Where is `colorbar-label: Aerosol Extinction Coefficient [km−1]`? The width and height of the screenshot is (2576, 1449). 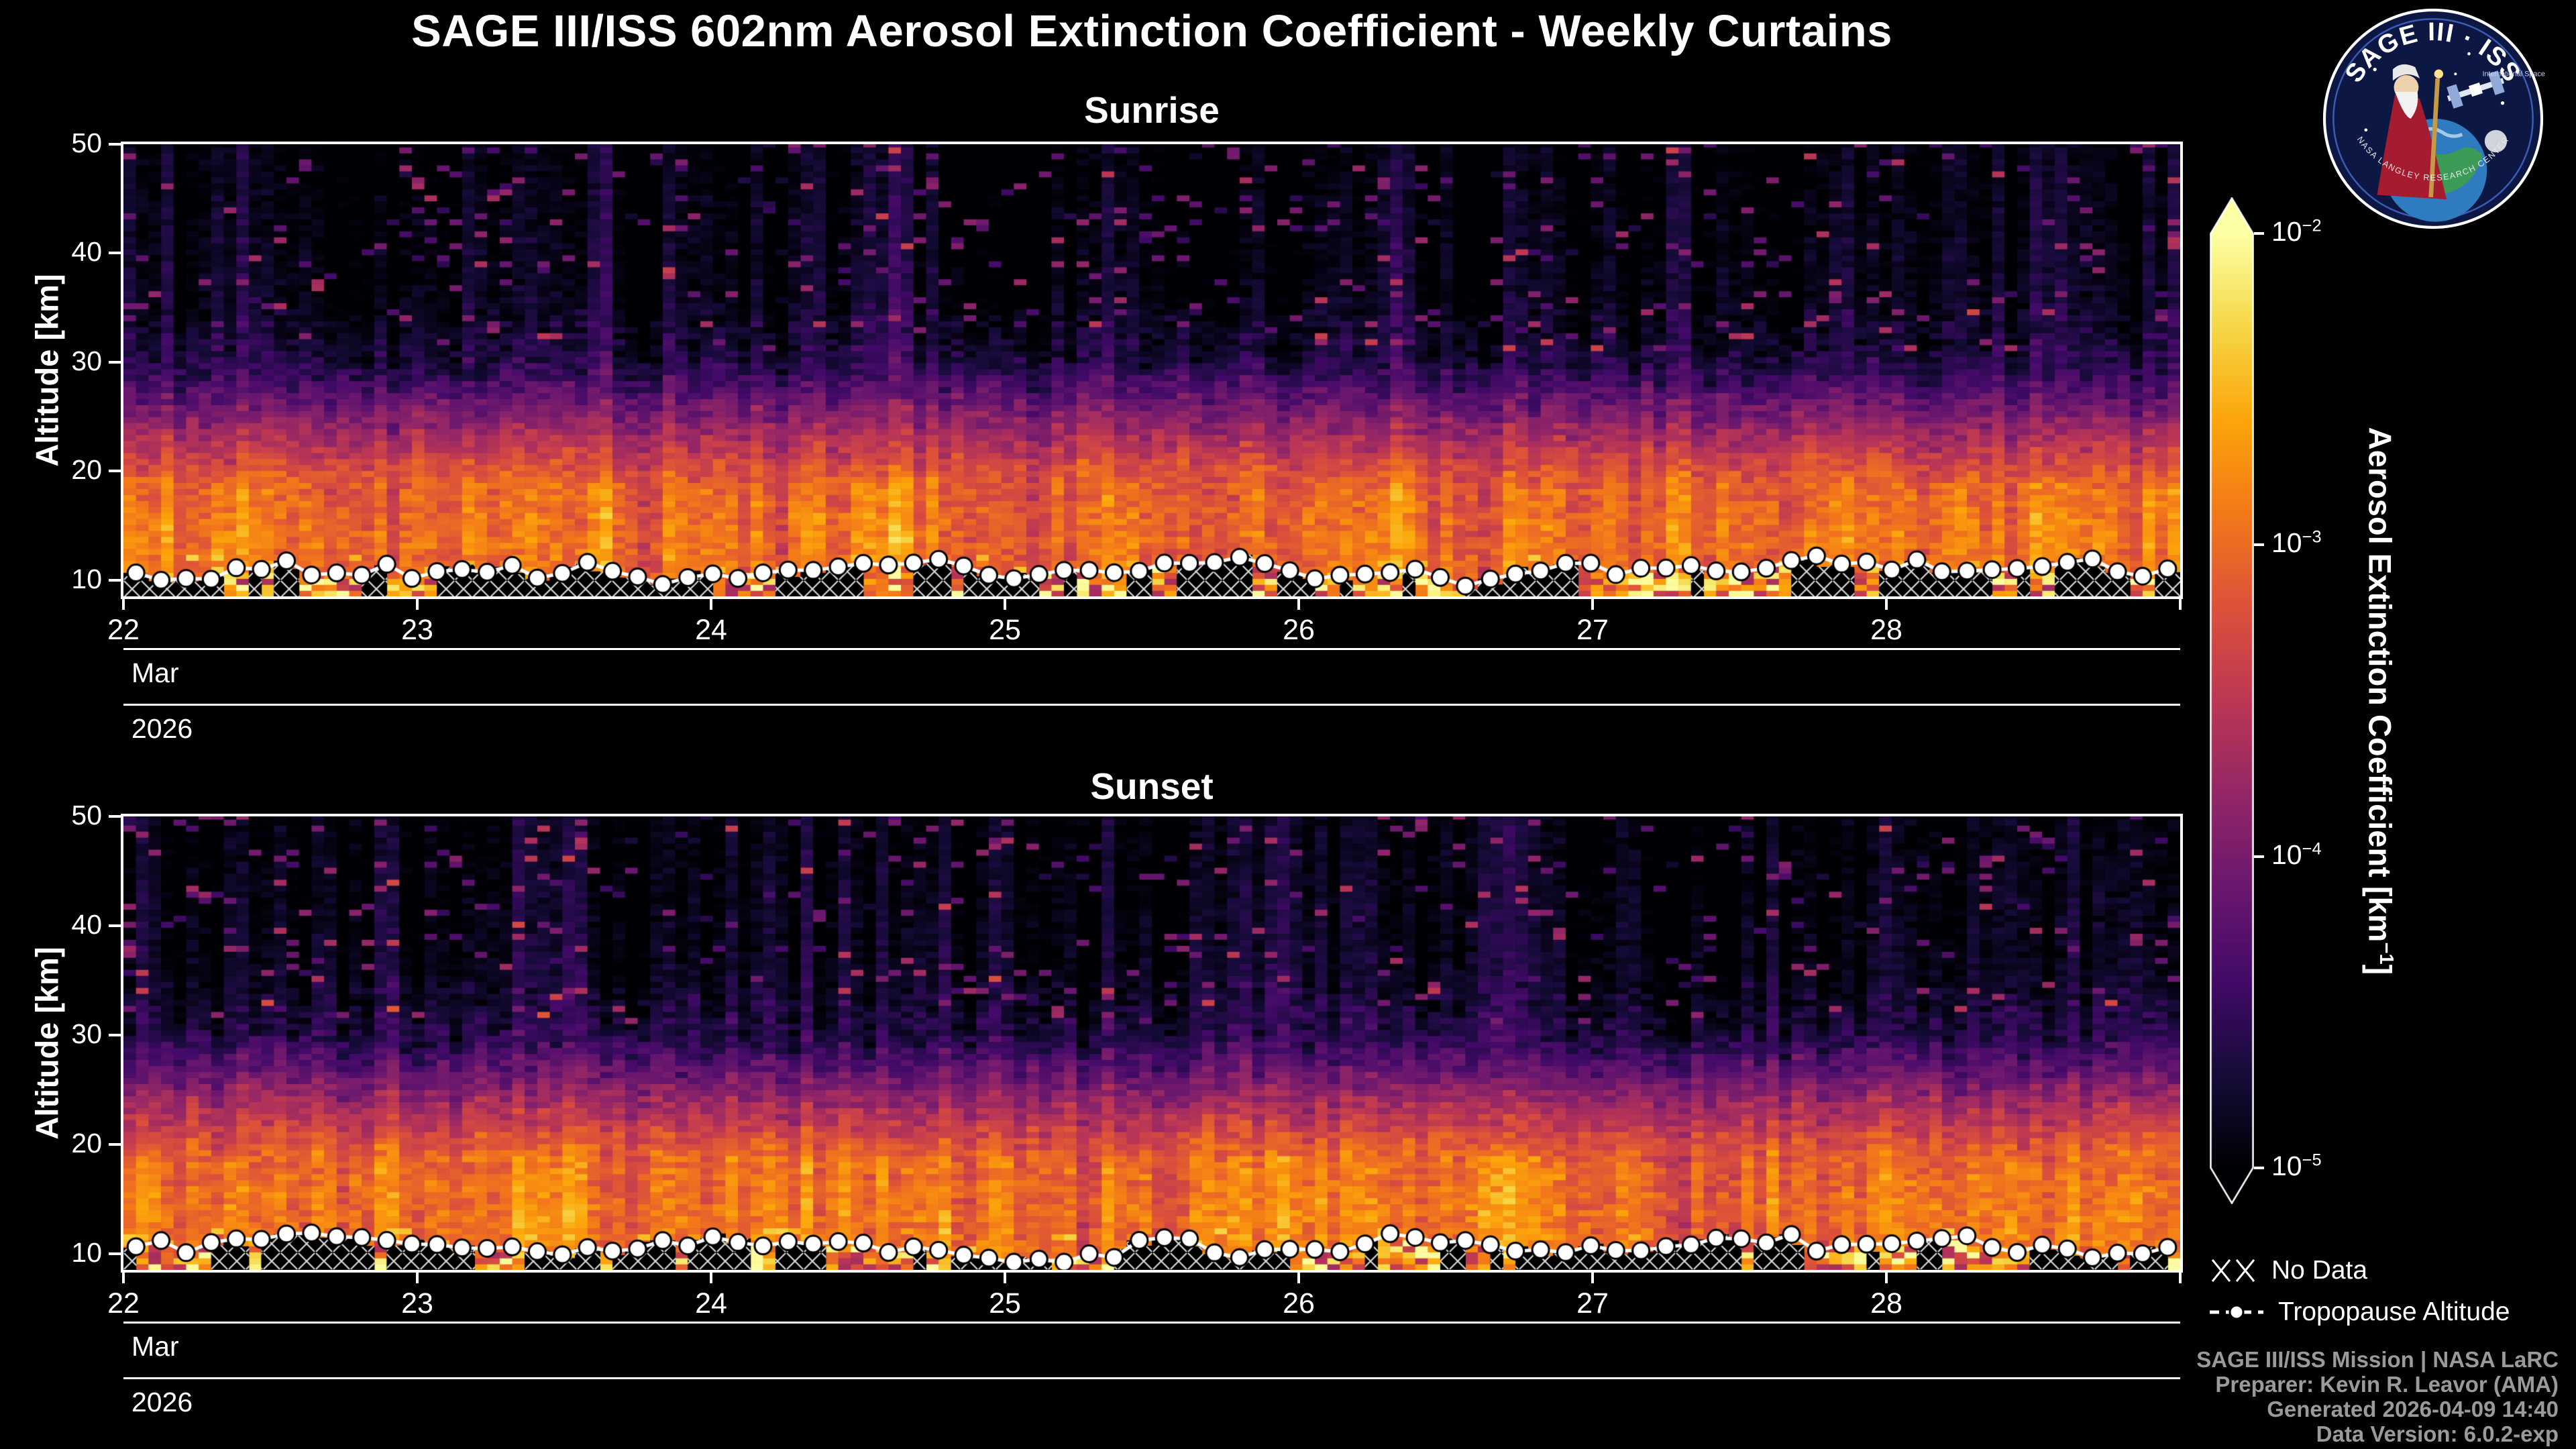
colorbar-label: Aerosol Extinction Coefficient [km−1] is located at coordinates (2380, 701).